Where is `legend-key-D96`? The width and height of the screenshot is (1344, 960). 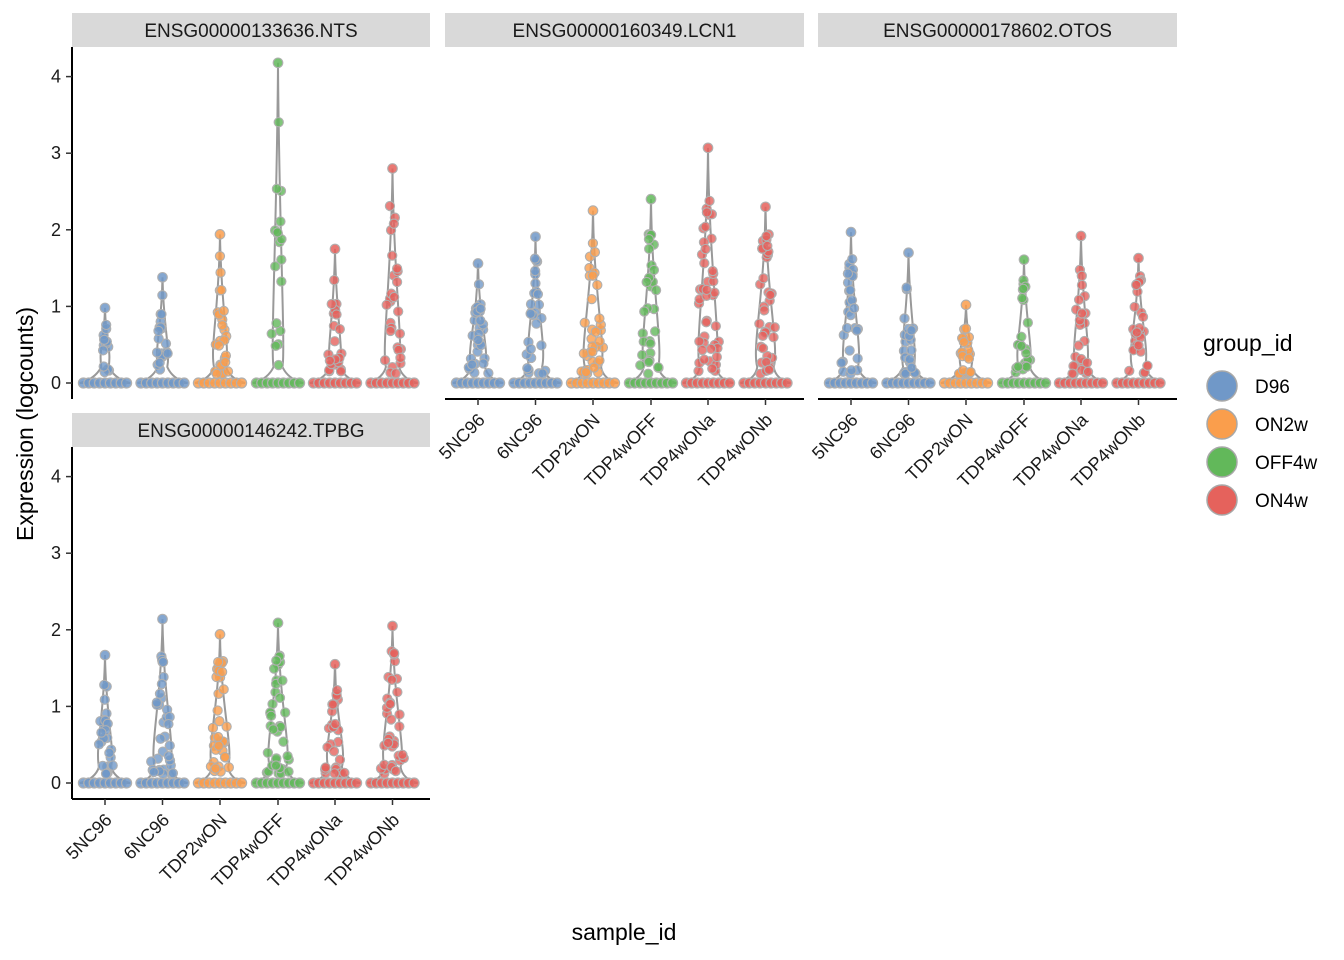
legend-key-D96 is located at coordinates (1222, 386).